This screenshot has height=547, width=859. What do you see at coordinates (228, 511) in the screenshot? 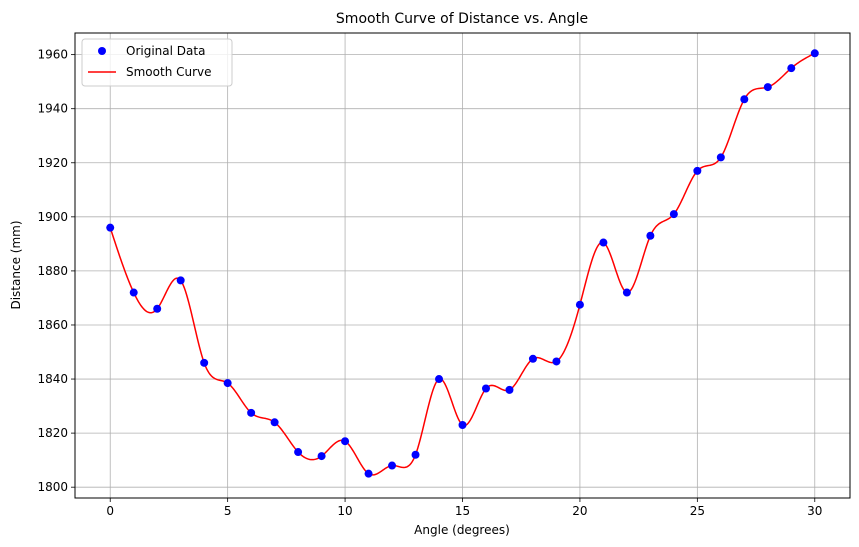
I see `x-tick-label: 5` at bounding box center [228, 511].